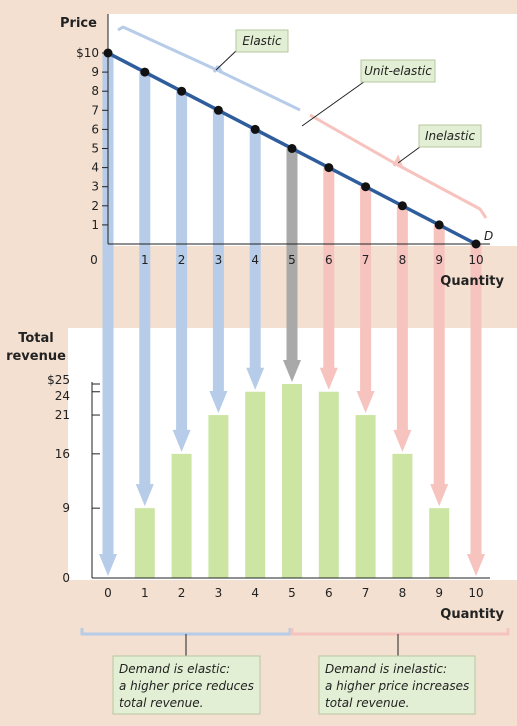  I want to click on quantity-tick-label-bottom: 3, so click(219, 593).